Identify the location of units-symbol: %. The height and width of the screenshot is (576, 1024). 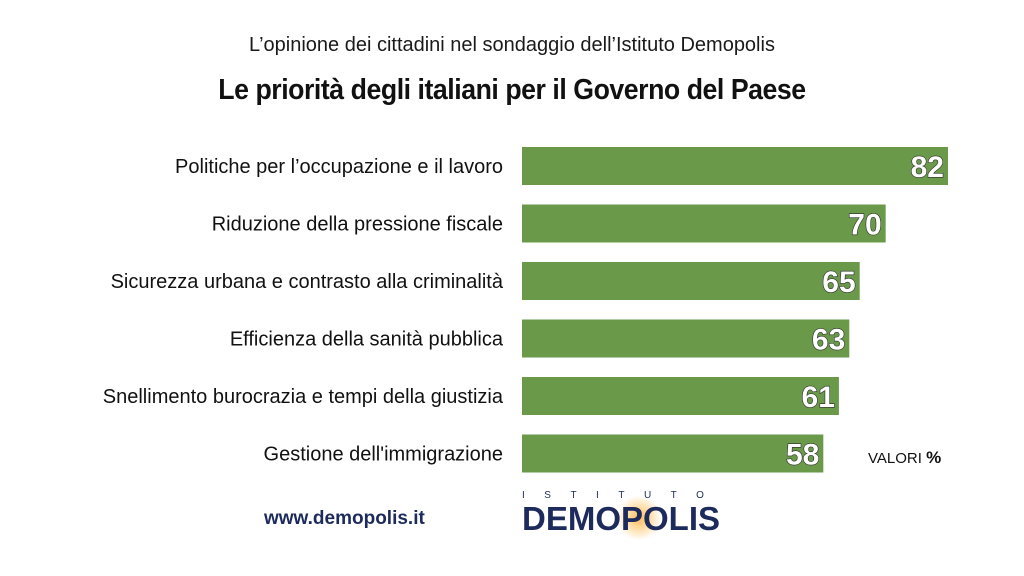
(934, 457).